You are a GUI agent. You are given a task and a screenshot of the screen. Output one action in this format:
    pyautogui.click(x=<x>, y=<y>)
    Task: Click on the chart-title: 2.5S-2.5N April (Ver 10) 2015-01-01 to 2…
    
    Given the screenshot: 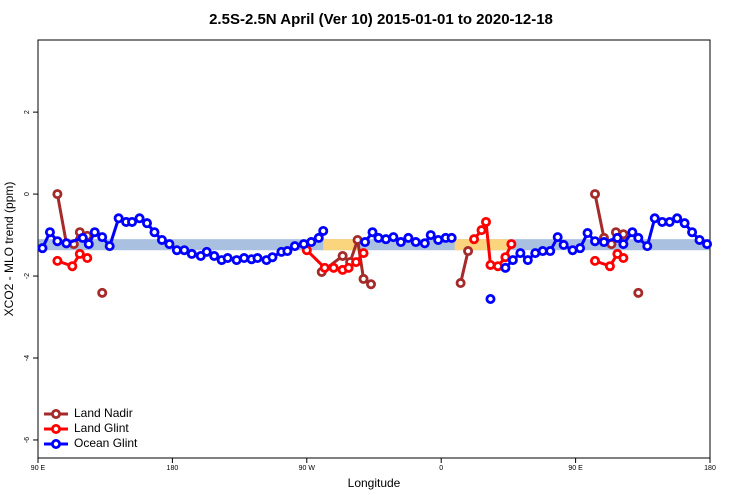 What is the action you would take?
    pyautogui.click(x=381, y=19)
    